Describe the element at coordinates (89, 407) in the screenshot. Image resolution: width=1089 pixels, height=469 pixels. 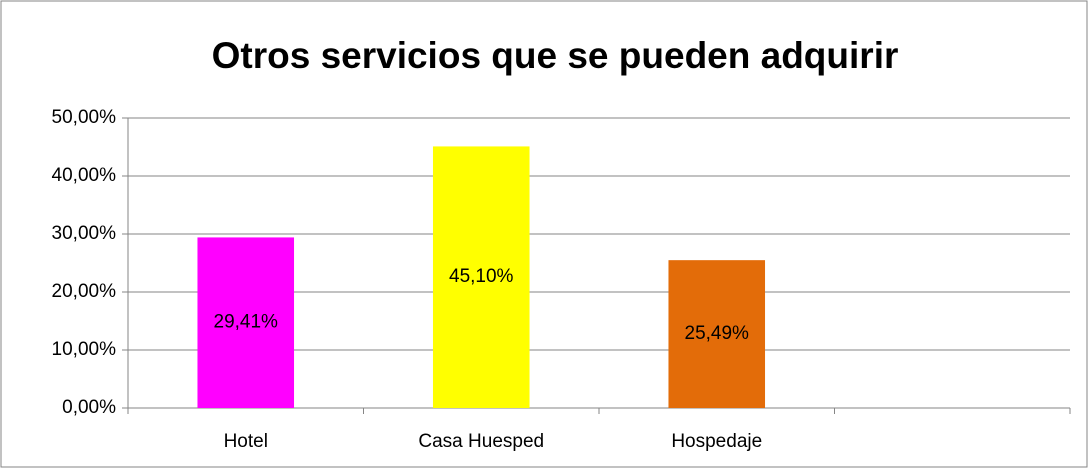
I see `y-tick-label: 0,00%` at that location.